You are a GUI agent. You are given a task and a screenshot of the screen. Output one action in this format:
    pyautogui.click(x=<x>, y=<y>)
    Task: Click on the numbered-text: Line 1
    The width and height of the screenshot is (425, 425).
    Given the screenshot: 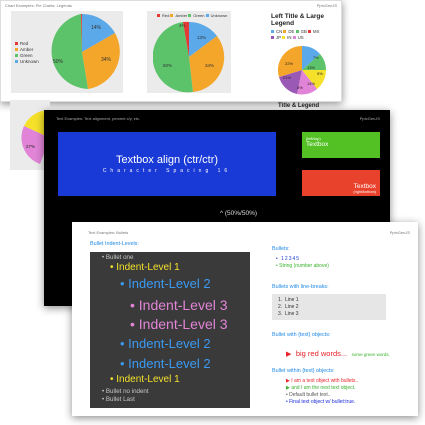 What is the action you would take?
    pyautogui.click(x=291, y=300)
    